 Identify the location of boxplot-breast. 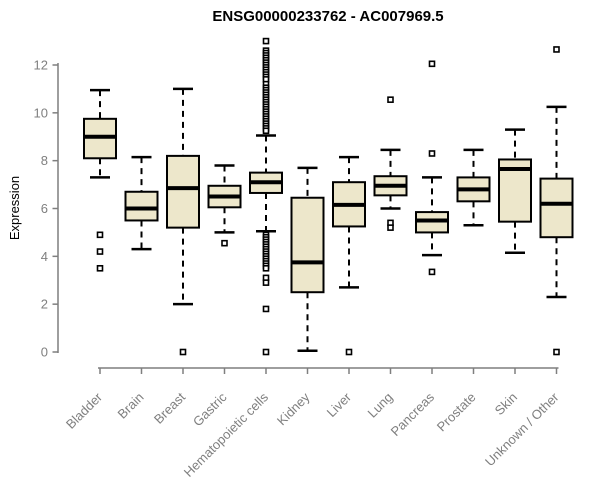
(183, 221).